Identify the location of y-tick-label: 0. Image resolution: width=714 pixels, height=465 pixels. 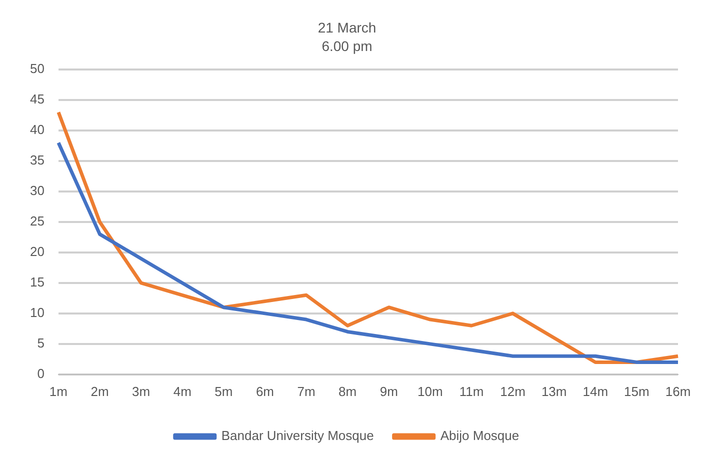
(40, 373).